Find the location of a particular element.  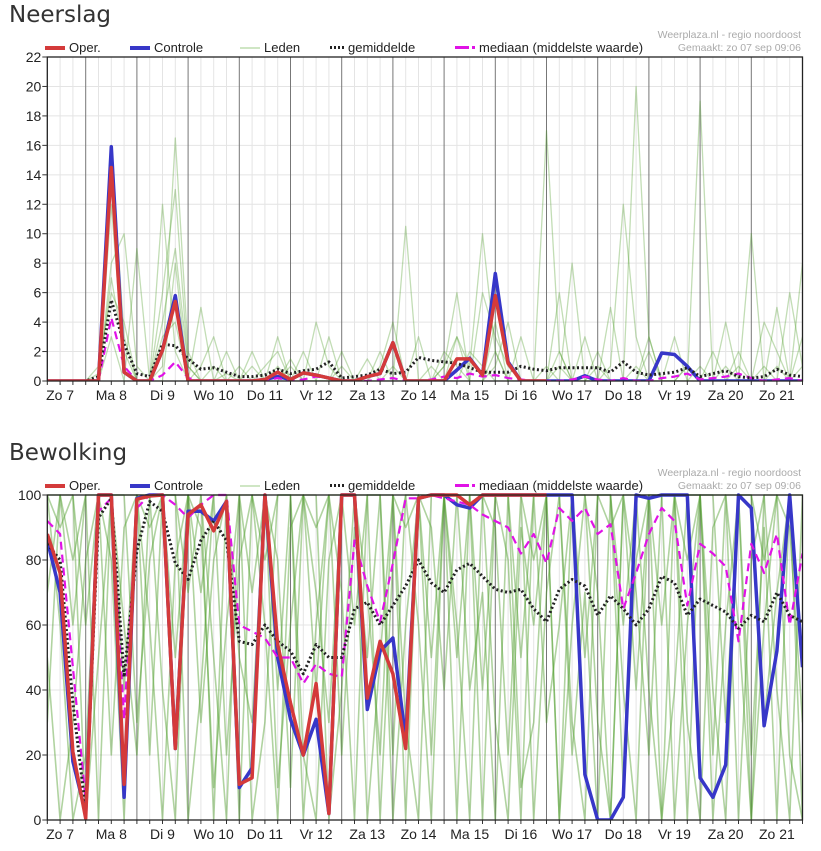

y-tick-label: 10 is located at coordinates (34, 234).